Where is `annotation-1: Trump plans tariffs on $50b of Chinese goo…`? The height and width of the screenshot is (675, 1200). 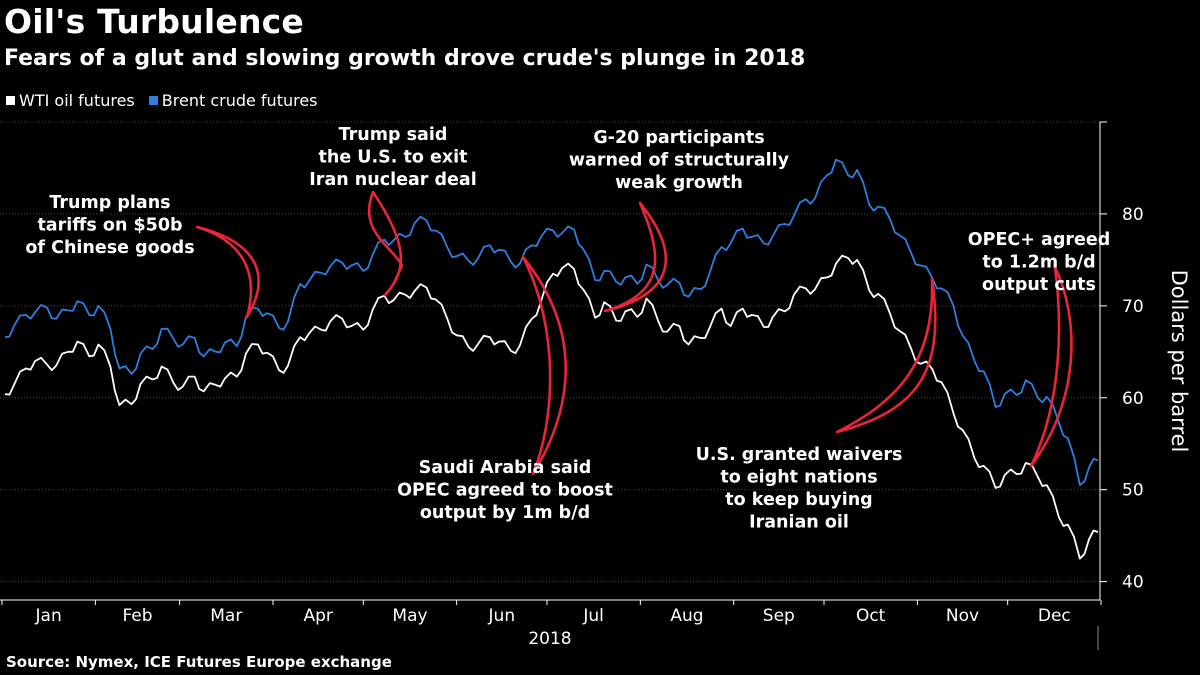 annotation-1: Trump plans tariffs on $50b of Chinese goo… is located at coordinates (109, 225).